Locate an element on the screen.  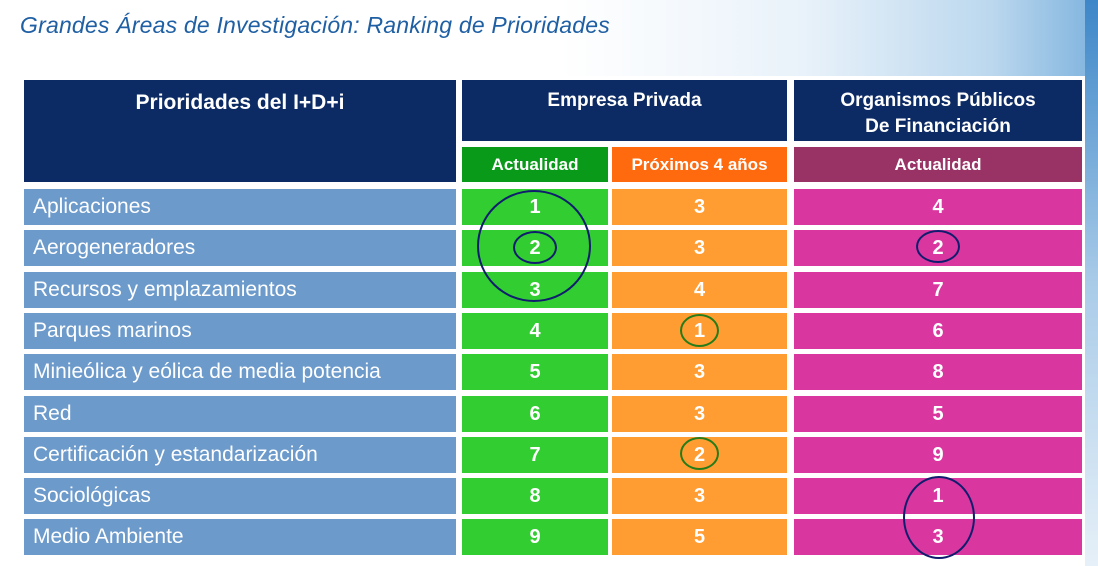
header-private-company: Empresa Privada is located at coordinates (624, 110).